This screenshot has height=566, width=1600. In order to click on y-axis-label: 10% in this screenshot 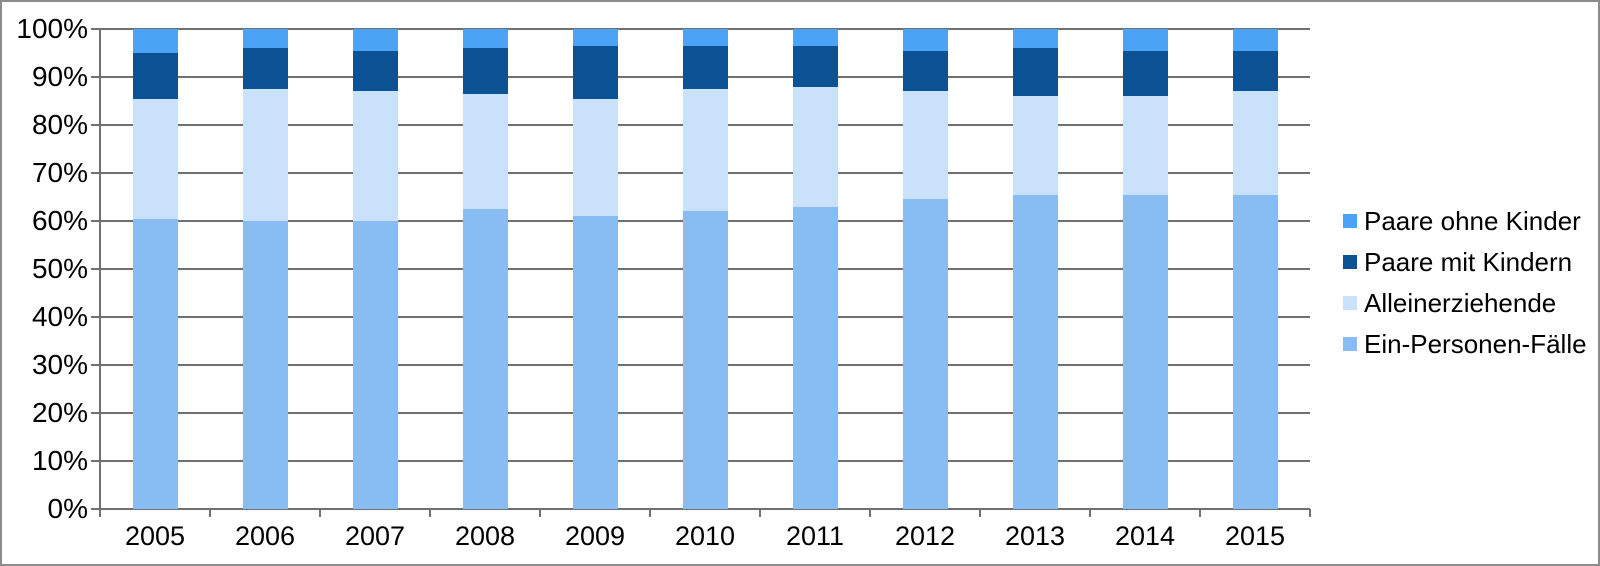, I will do `click(59, 460)`.